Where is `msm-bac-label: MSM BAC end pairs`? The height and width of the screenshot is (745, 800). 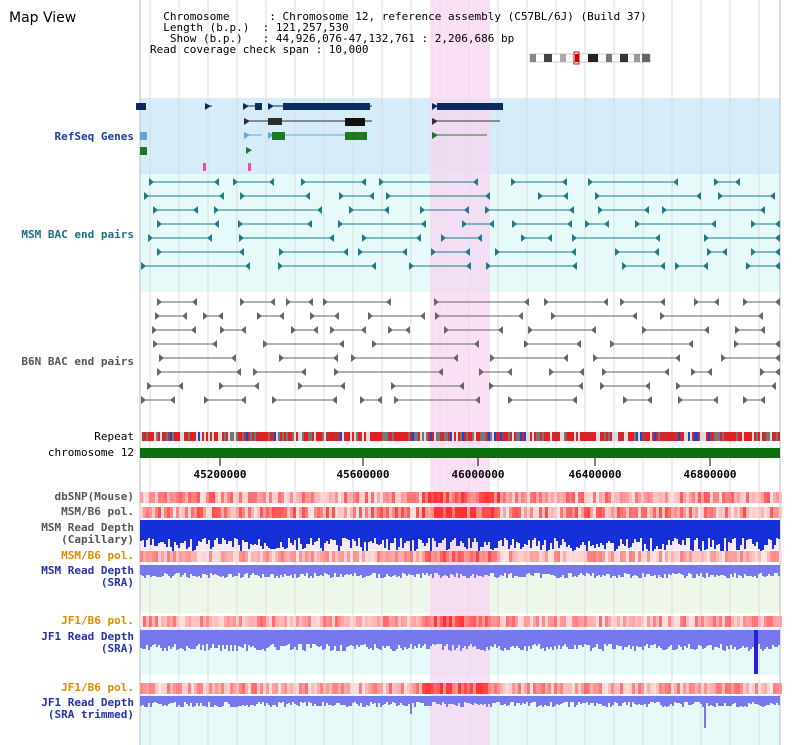
msm-bac-label: MSM BAC end pairs is located at coordinates (77, 234).